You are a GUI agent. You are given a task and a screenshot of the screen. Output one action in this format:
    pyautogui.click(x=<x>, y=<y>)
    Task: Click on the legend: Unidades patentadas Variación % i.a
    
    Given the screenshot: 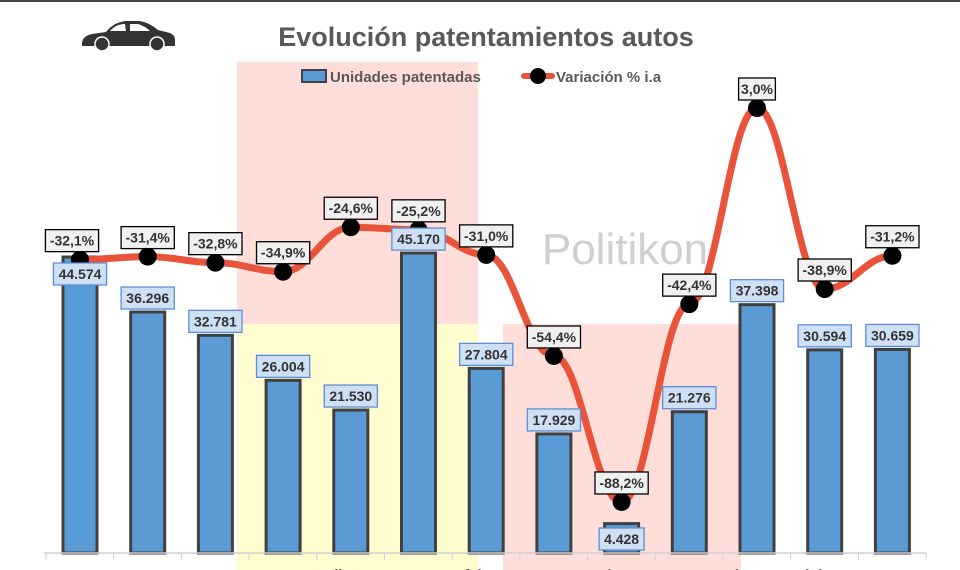 What is the action you would take?
    pyautogui.click(x=482, y=77)
    